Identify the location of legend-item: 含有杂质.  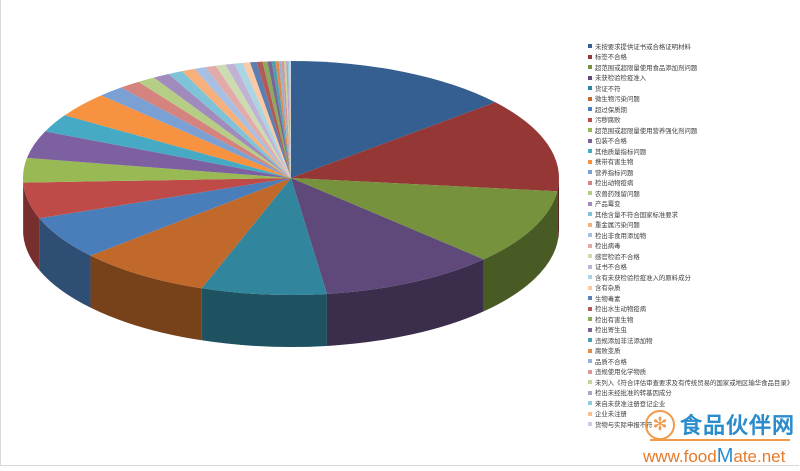
(690, 288).